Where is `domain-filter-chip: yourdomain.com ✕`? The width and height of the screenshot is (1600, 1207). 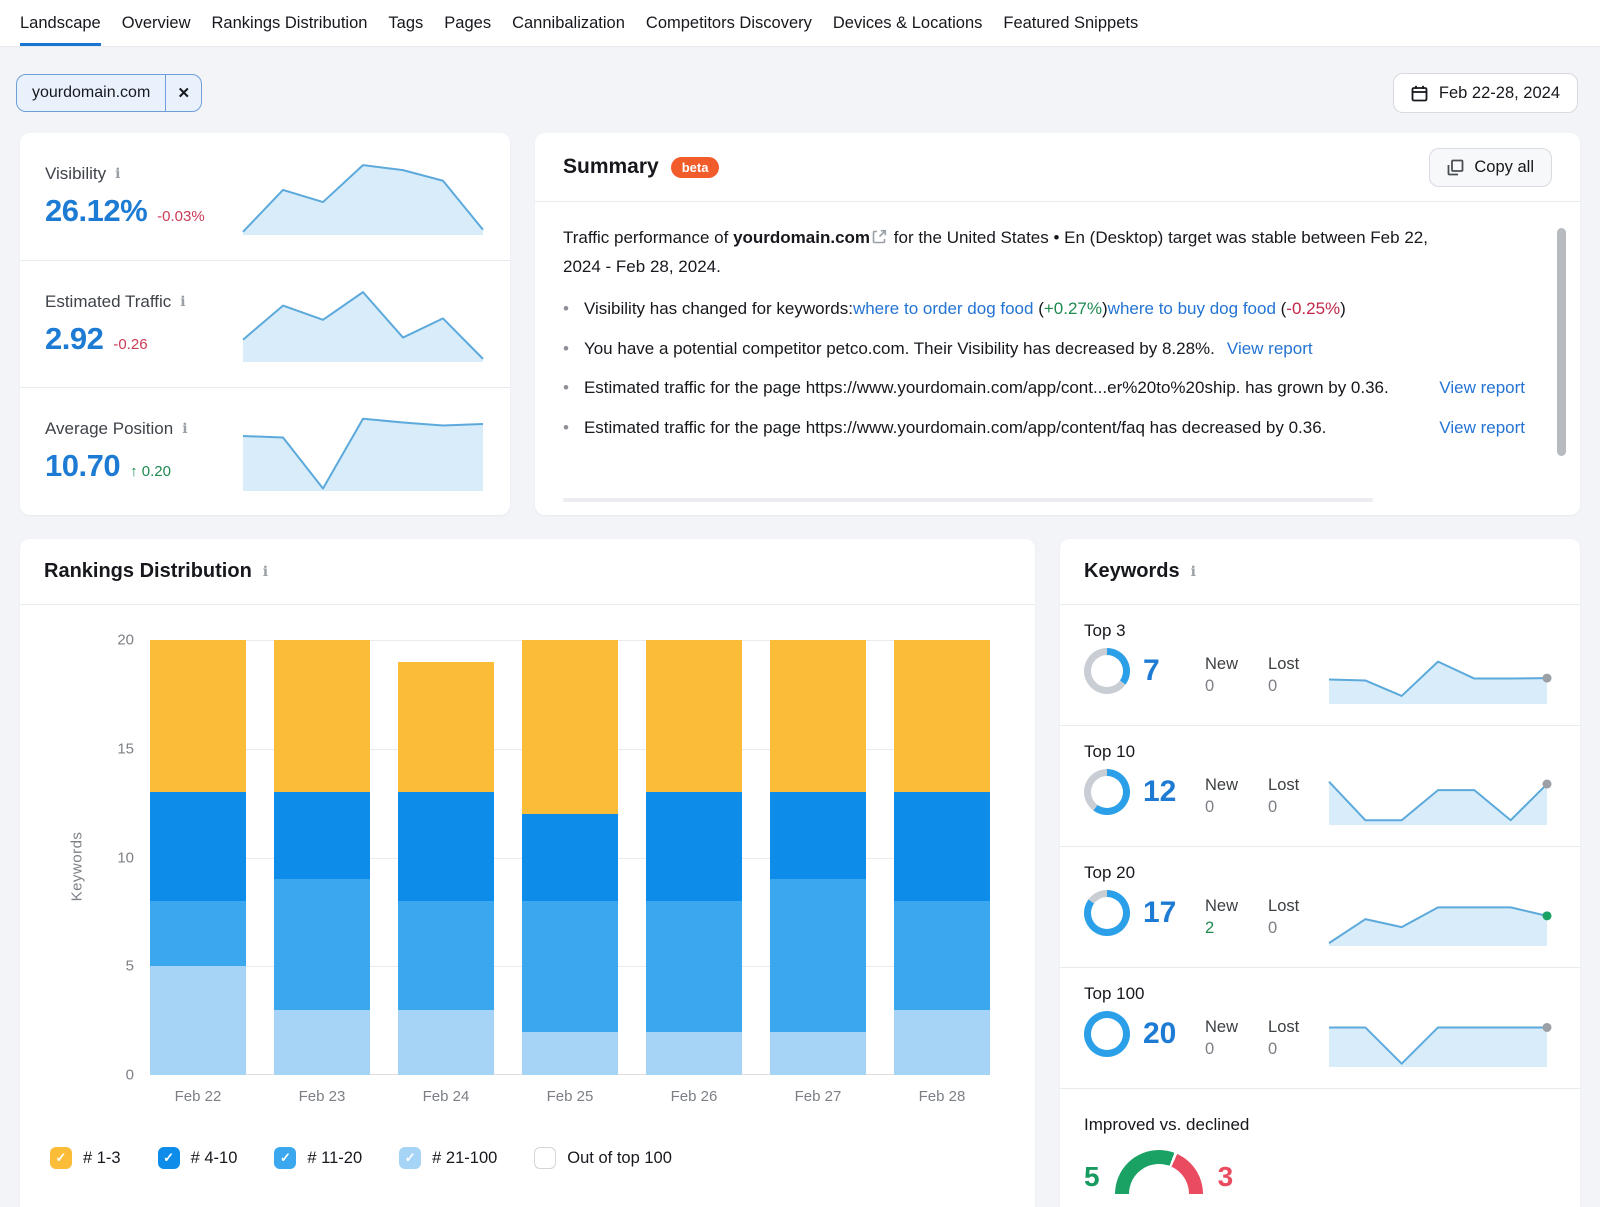 domain-filter-chip: yourdomain.com ✕ is located at coordinates (109, 93).